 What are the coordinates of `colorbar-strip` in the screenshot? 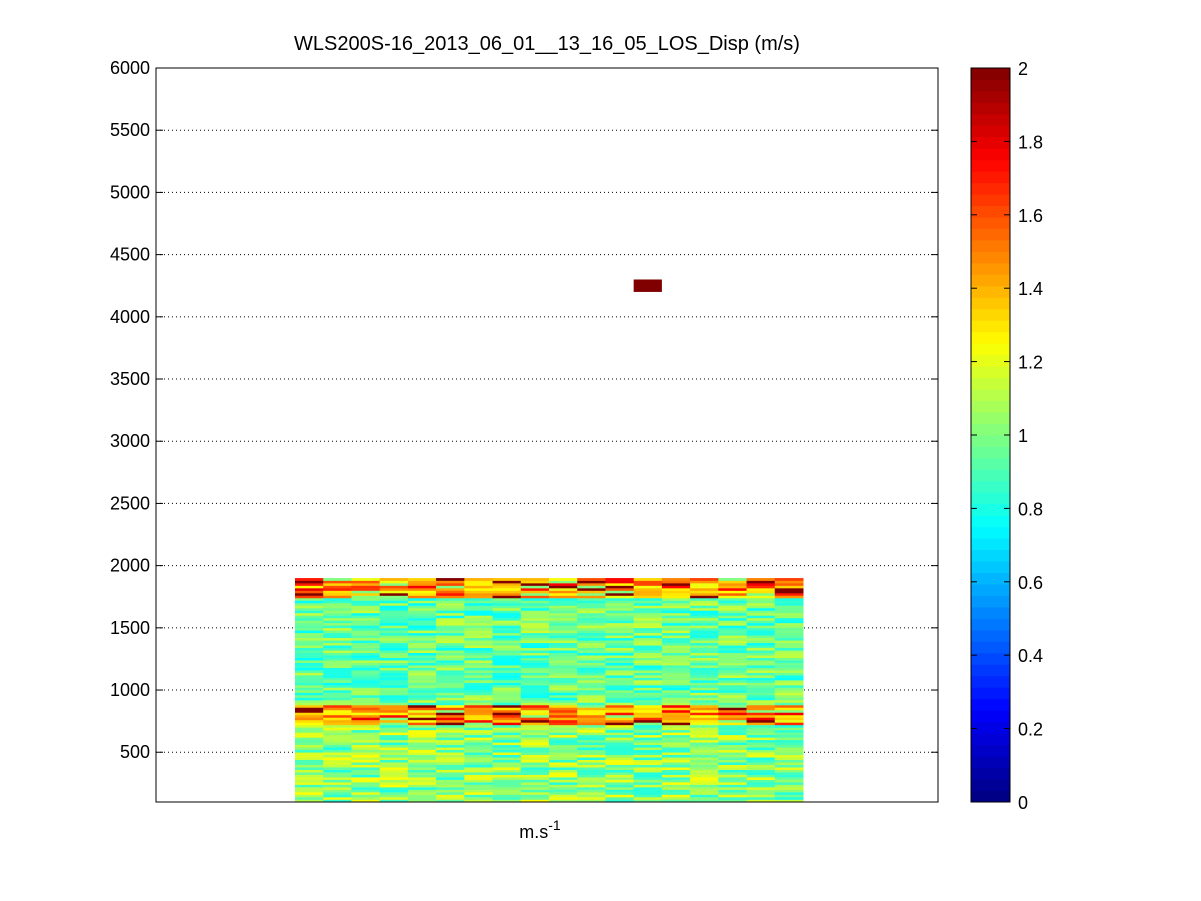 It's located at (990, 670).